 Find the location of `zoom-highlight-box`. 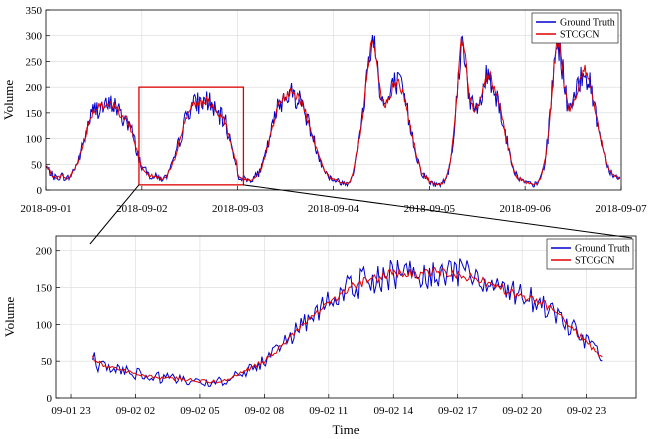

zoom-highlight-box is located at coordinates (191, 136).